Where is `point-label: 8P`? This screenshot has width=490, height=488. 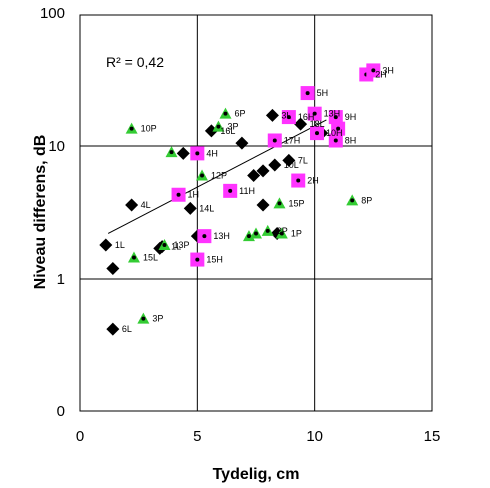
point-label: 8P is located at coordinates (366, 200).